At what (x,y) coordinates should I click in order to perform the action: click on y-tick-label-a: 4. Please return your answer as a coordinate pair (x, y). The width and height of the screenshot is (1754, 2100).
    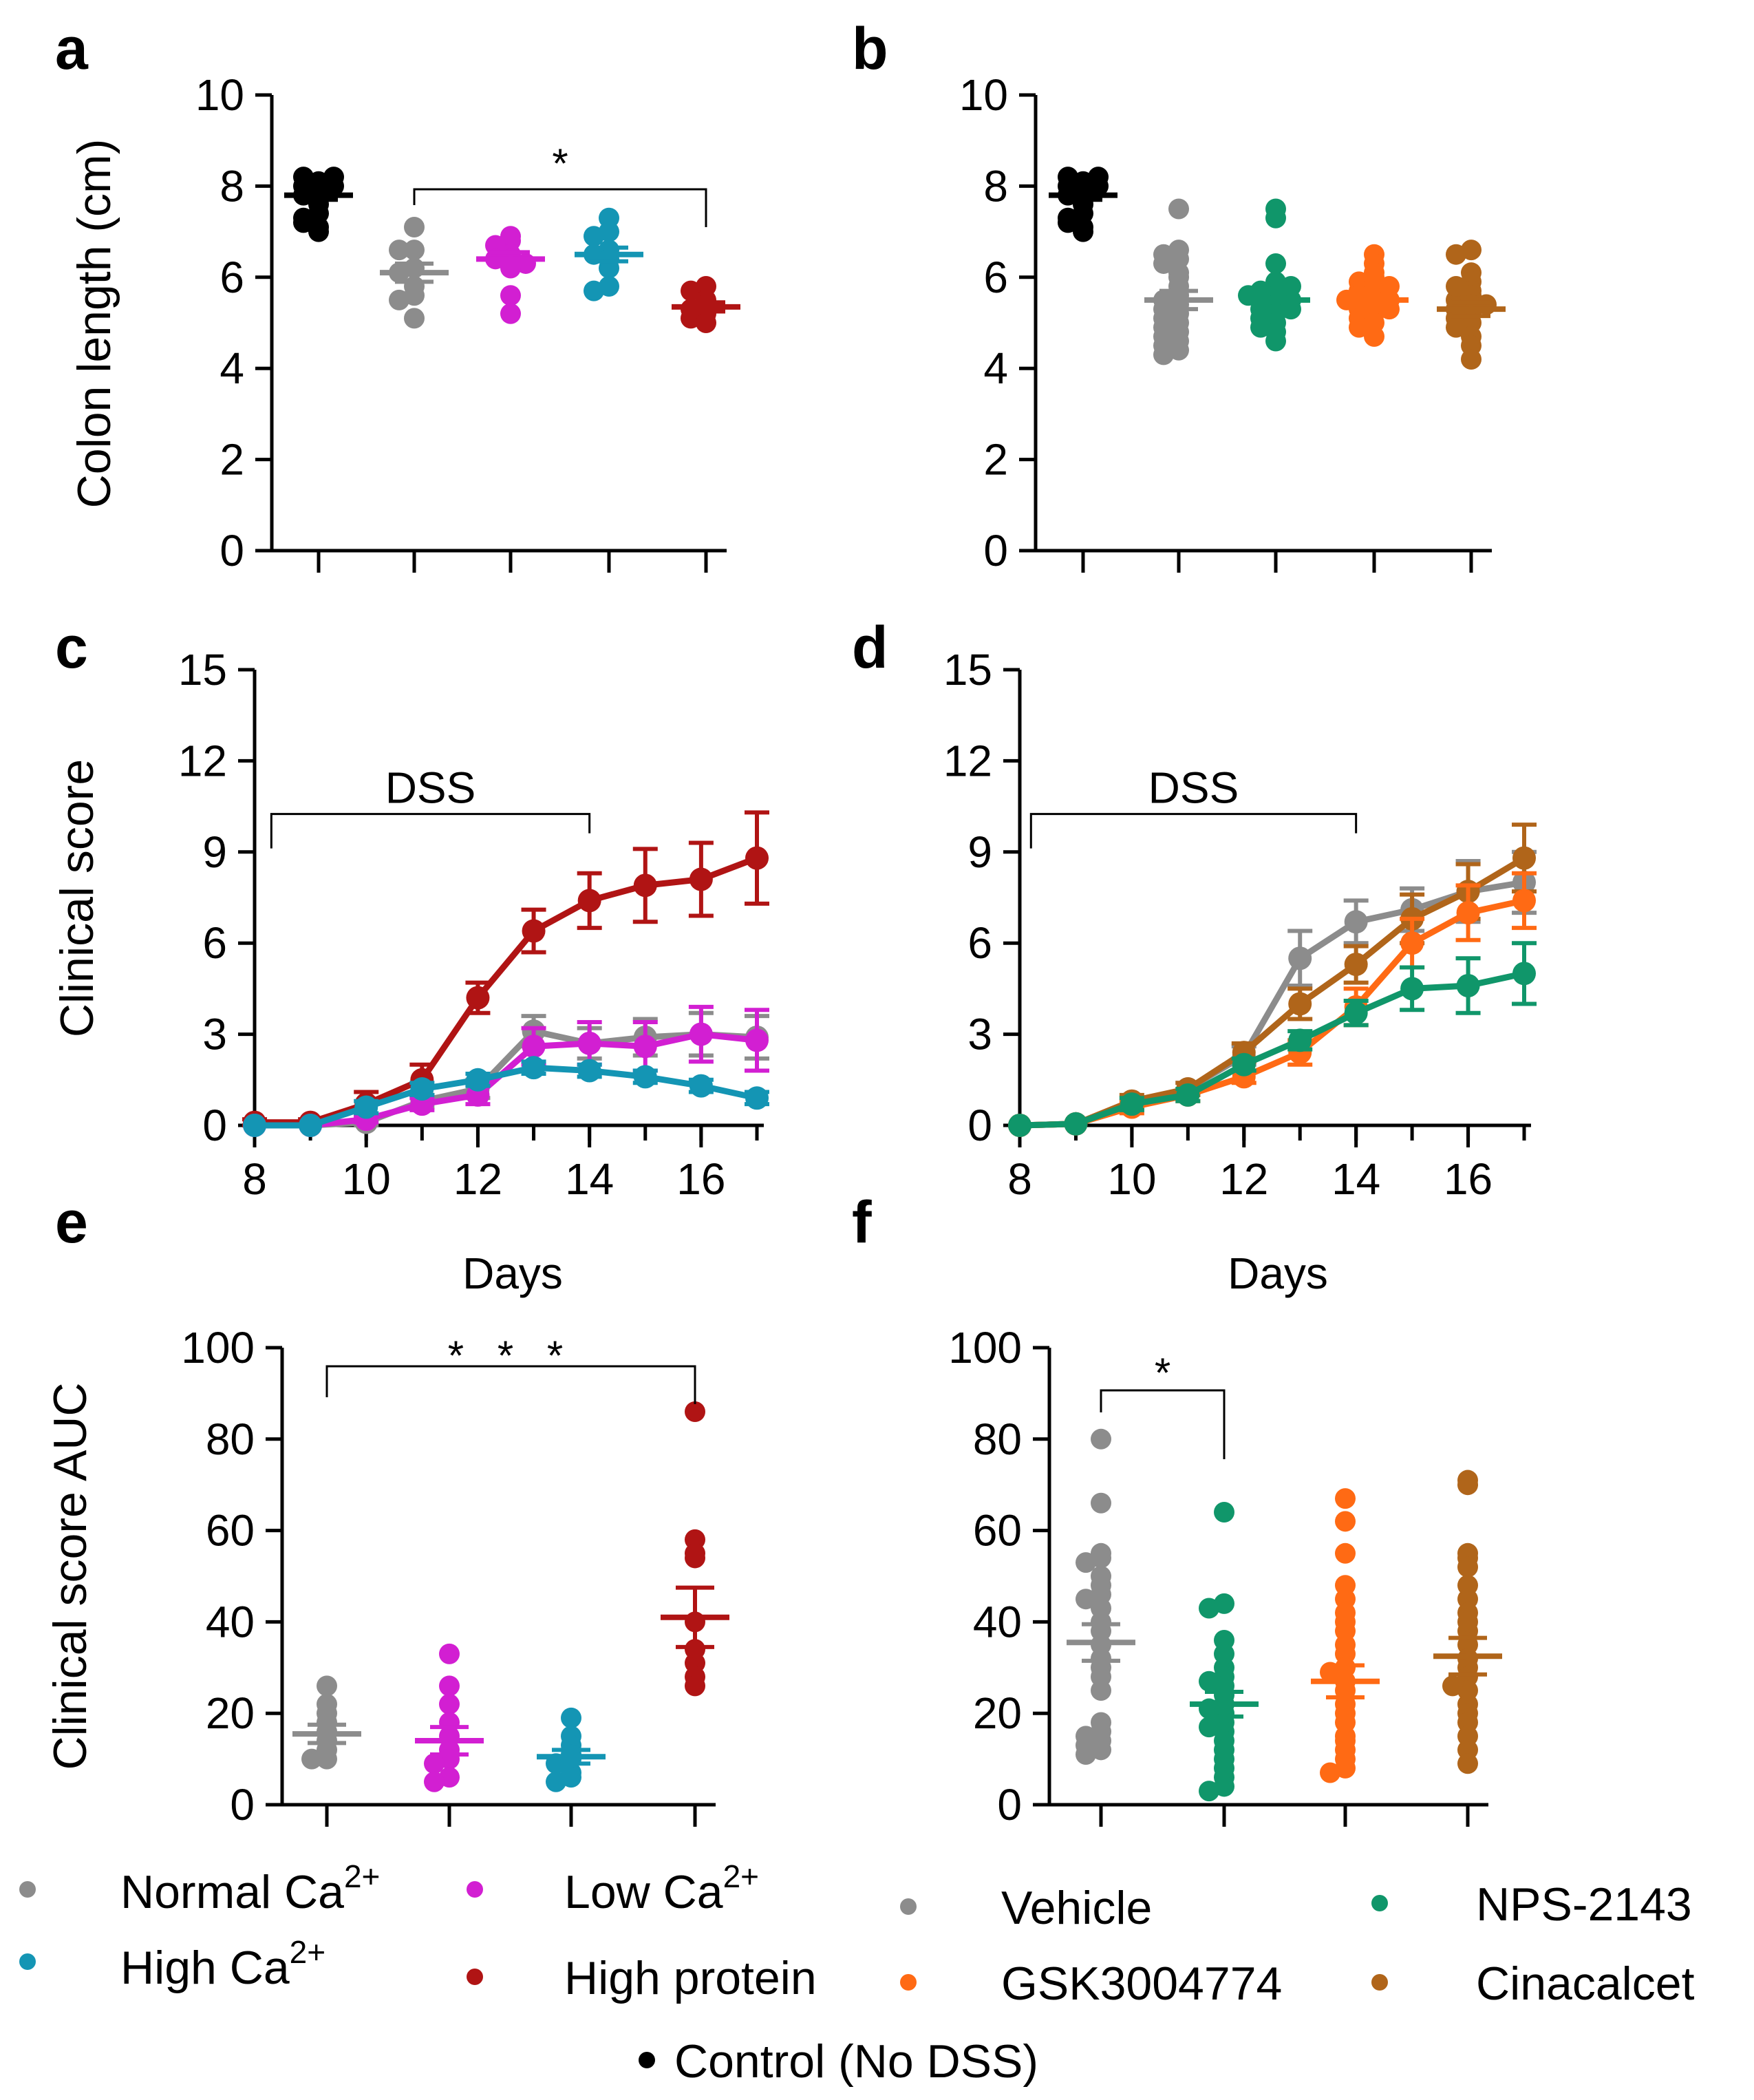
    Looking at the image, I should click on (232, 368).